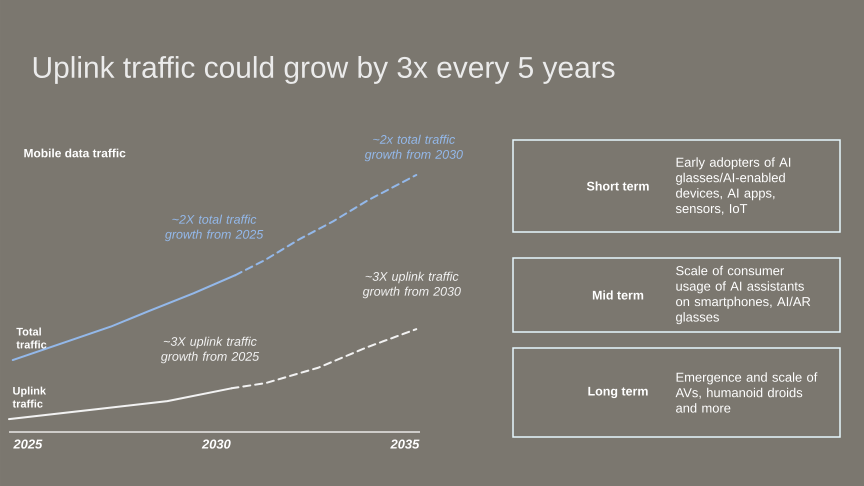  What do you see at coordinates (733, 186) in the screenshot?
I see `text: Early adopters of AI glasses/AI-enabled devices, AI apps, sensors, IoT` at bounding box center [733, 186].